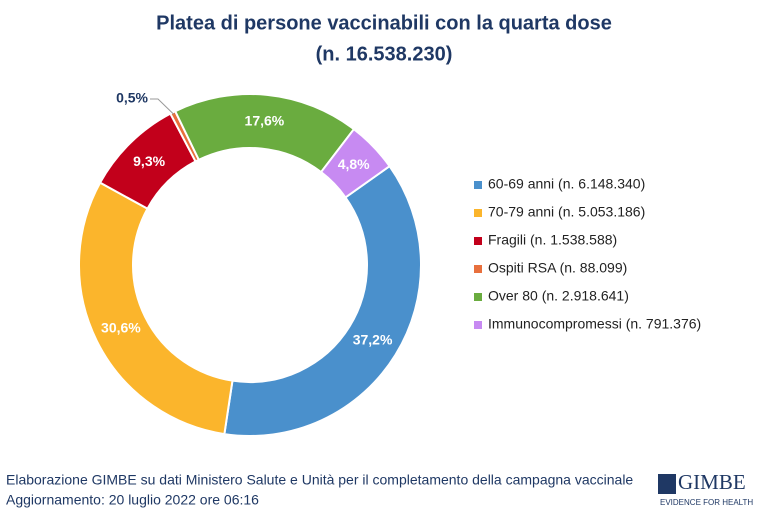 The width and height of the screenshot is (767, 517). What do you see at coordinates (121, 328) in the screenshot?
I see `data-label: 30,6%` at bounding box center [121, 328].